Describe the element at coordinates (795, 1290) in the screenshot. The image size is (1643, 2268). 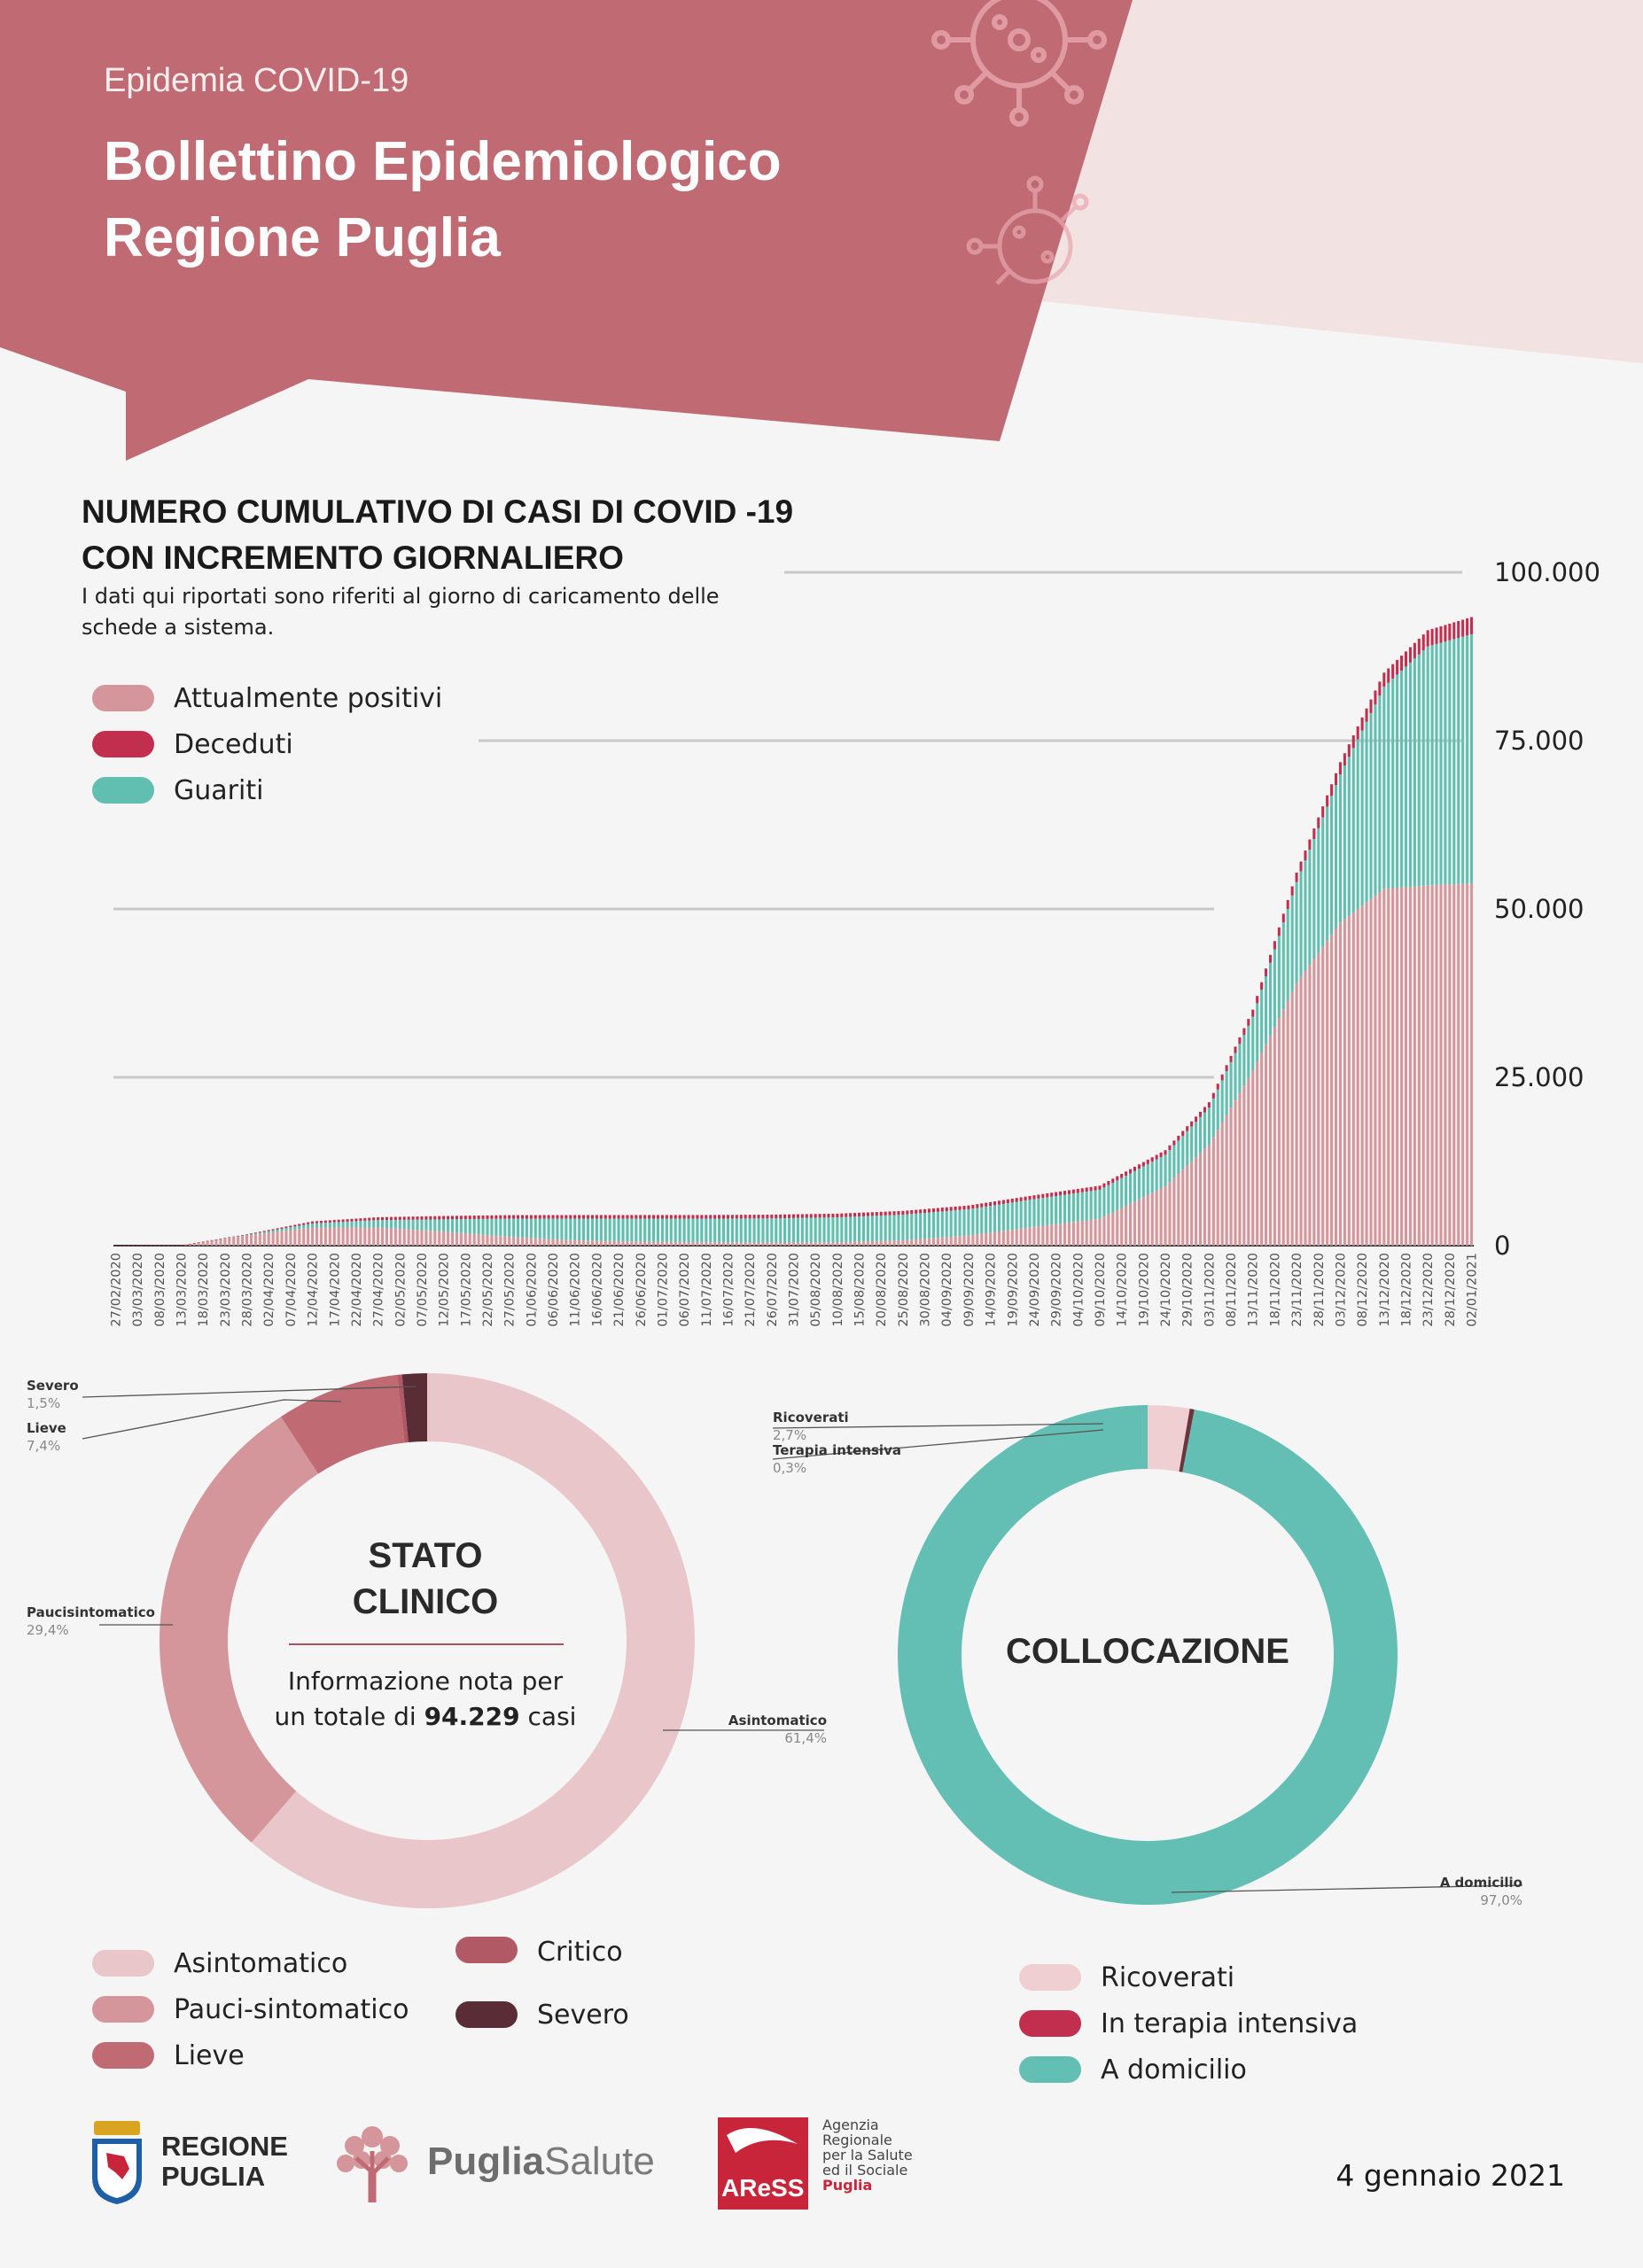
I see `x-tick-label: 31/07/2020` at that location.